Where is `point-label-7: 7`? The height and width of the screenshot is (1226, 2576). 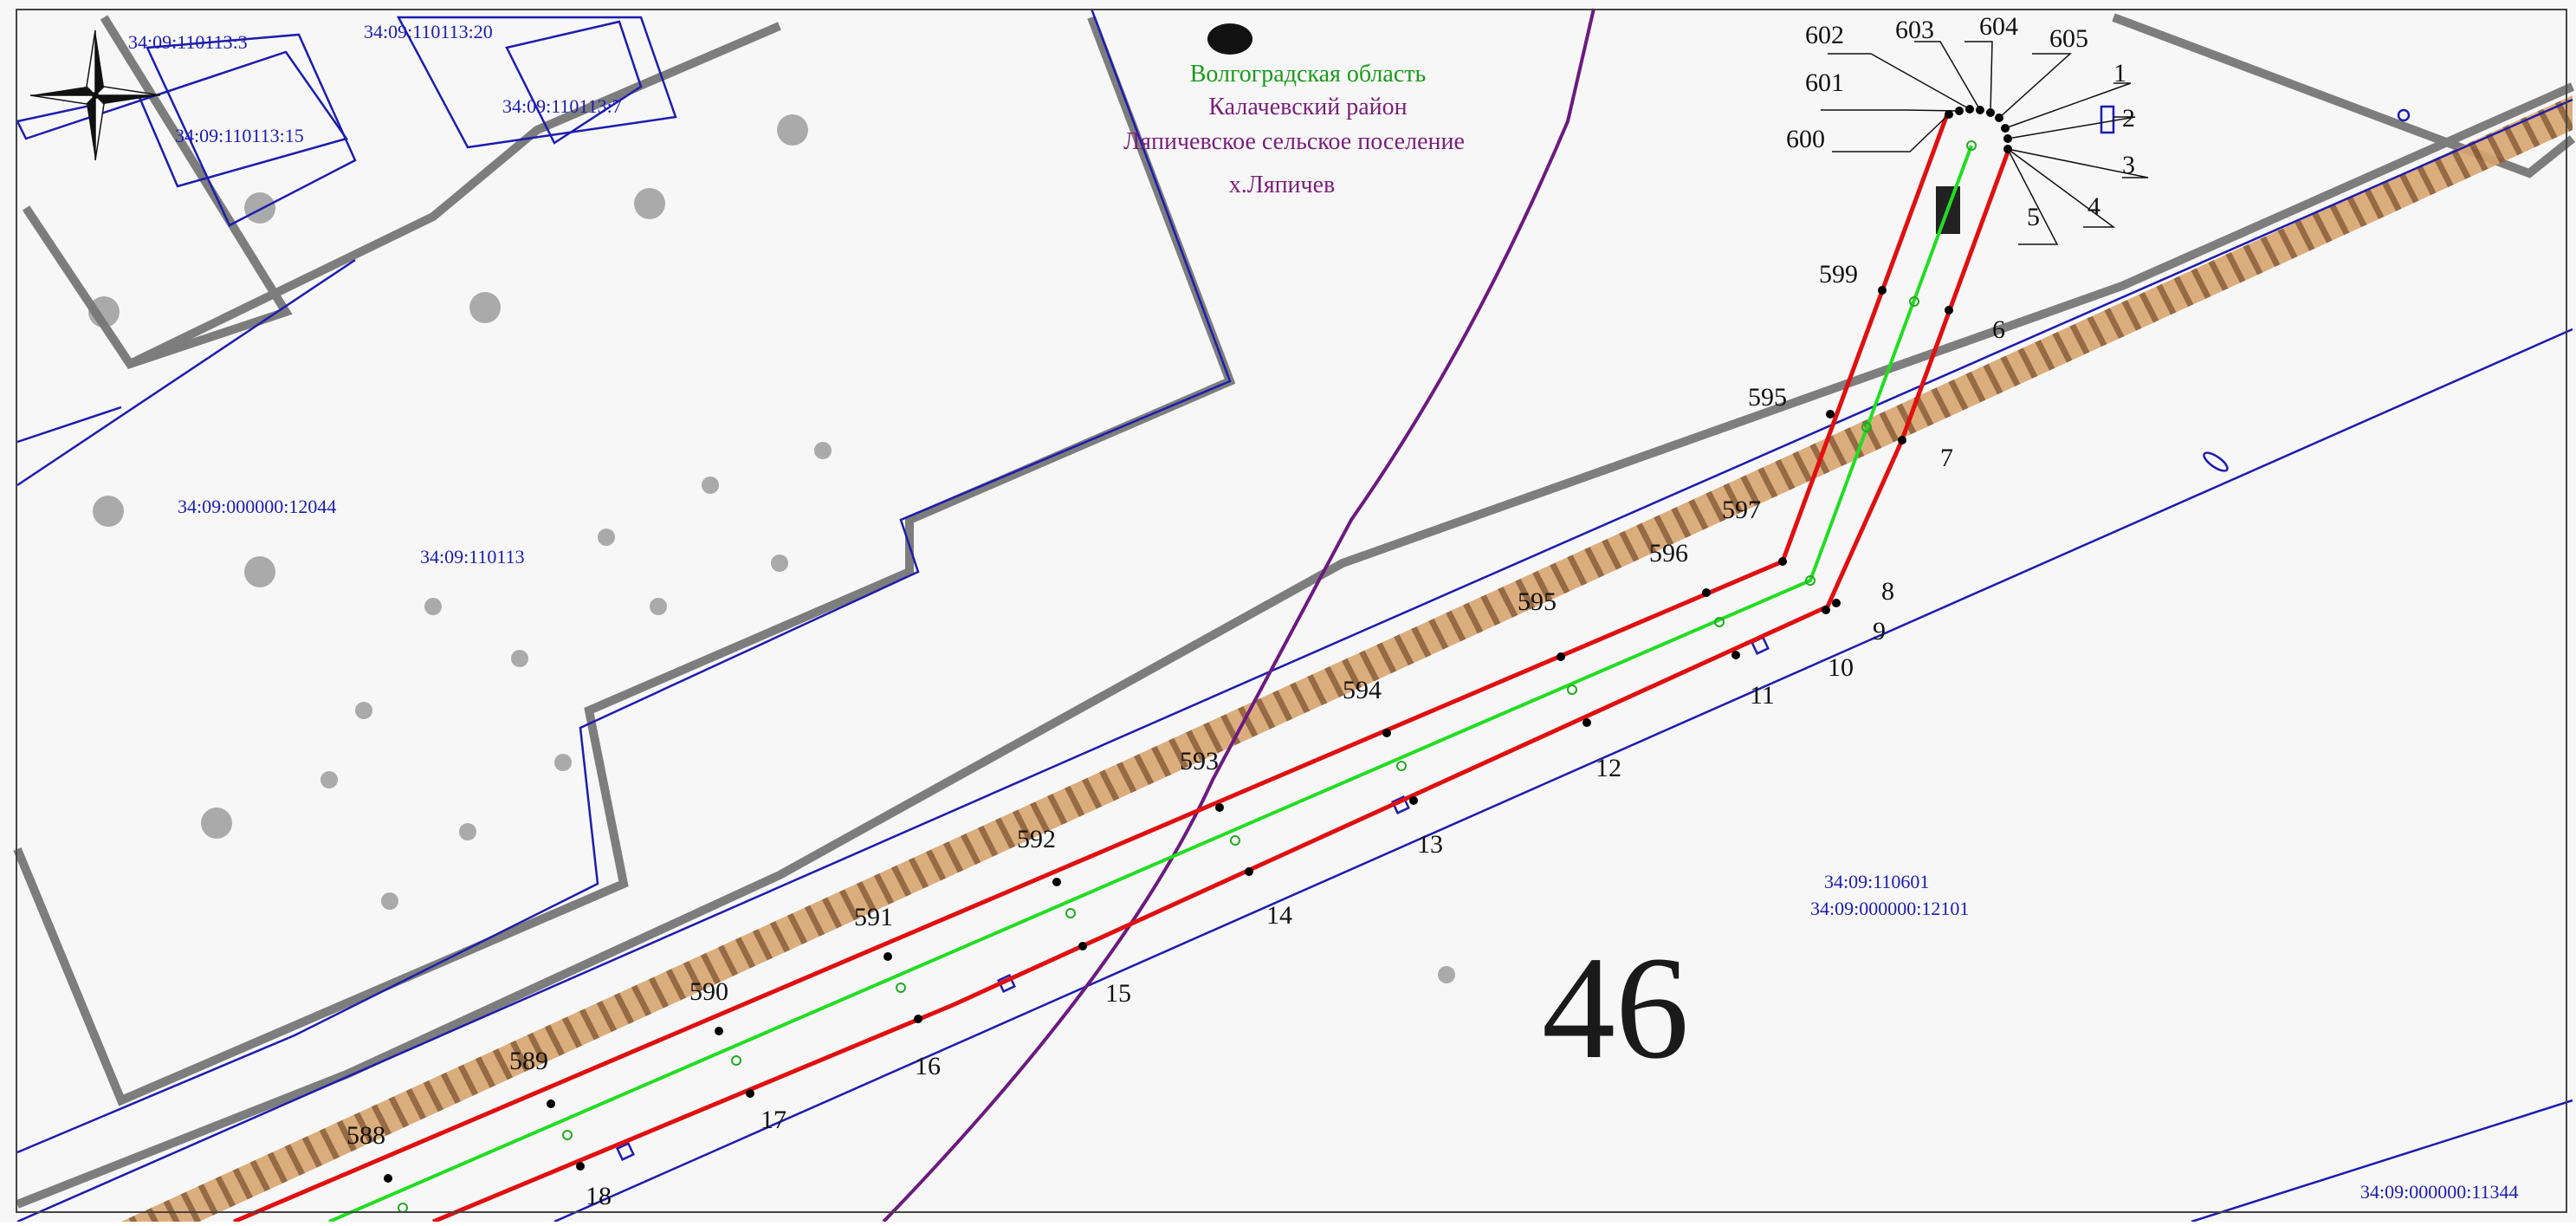 point-label-7: 7 is located at coordinates (1946, 458).